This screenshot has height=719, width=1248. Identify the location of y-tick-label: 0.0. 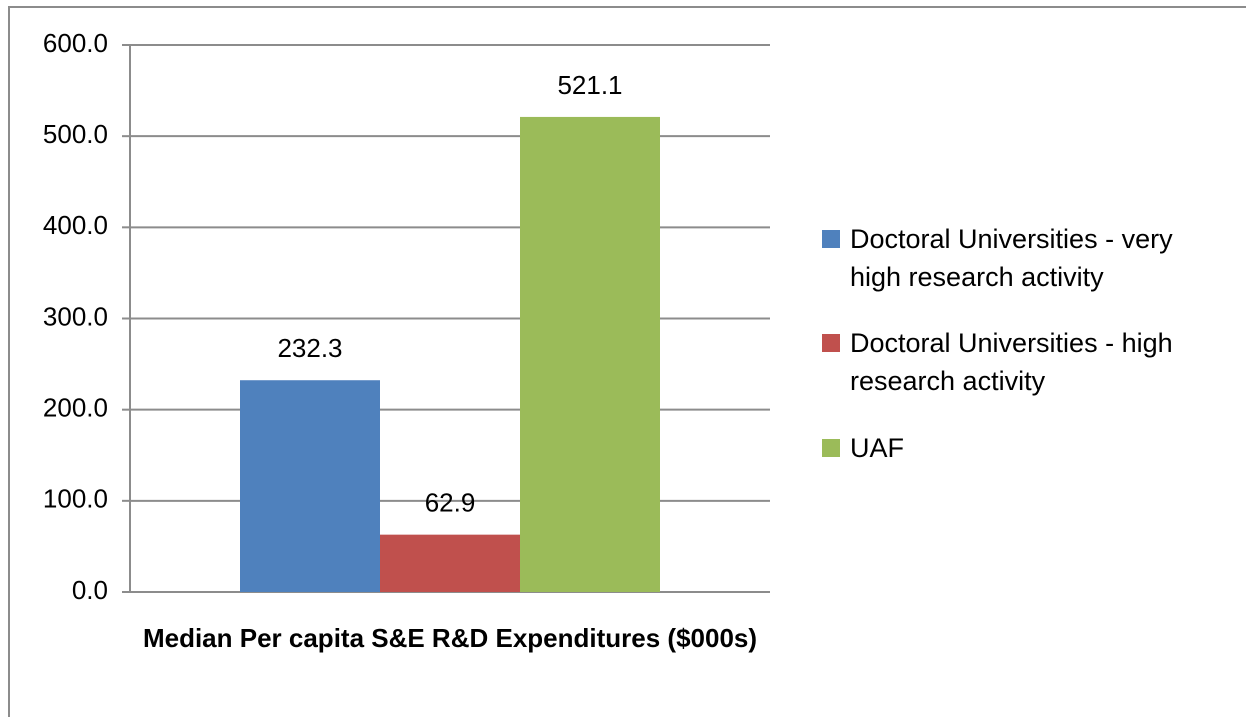
(90, 590).